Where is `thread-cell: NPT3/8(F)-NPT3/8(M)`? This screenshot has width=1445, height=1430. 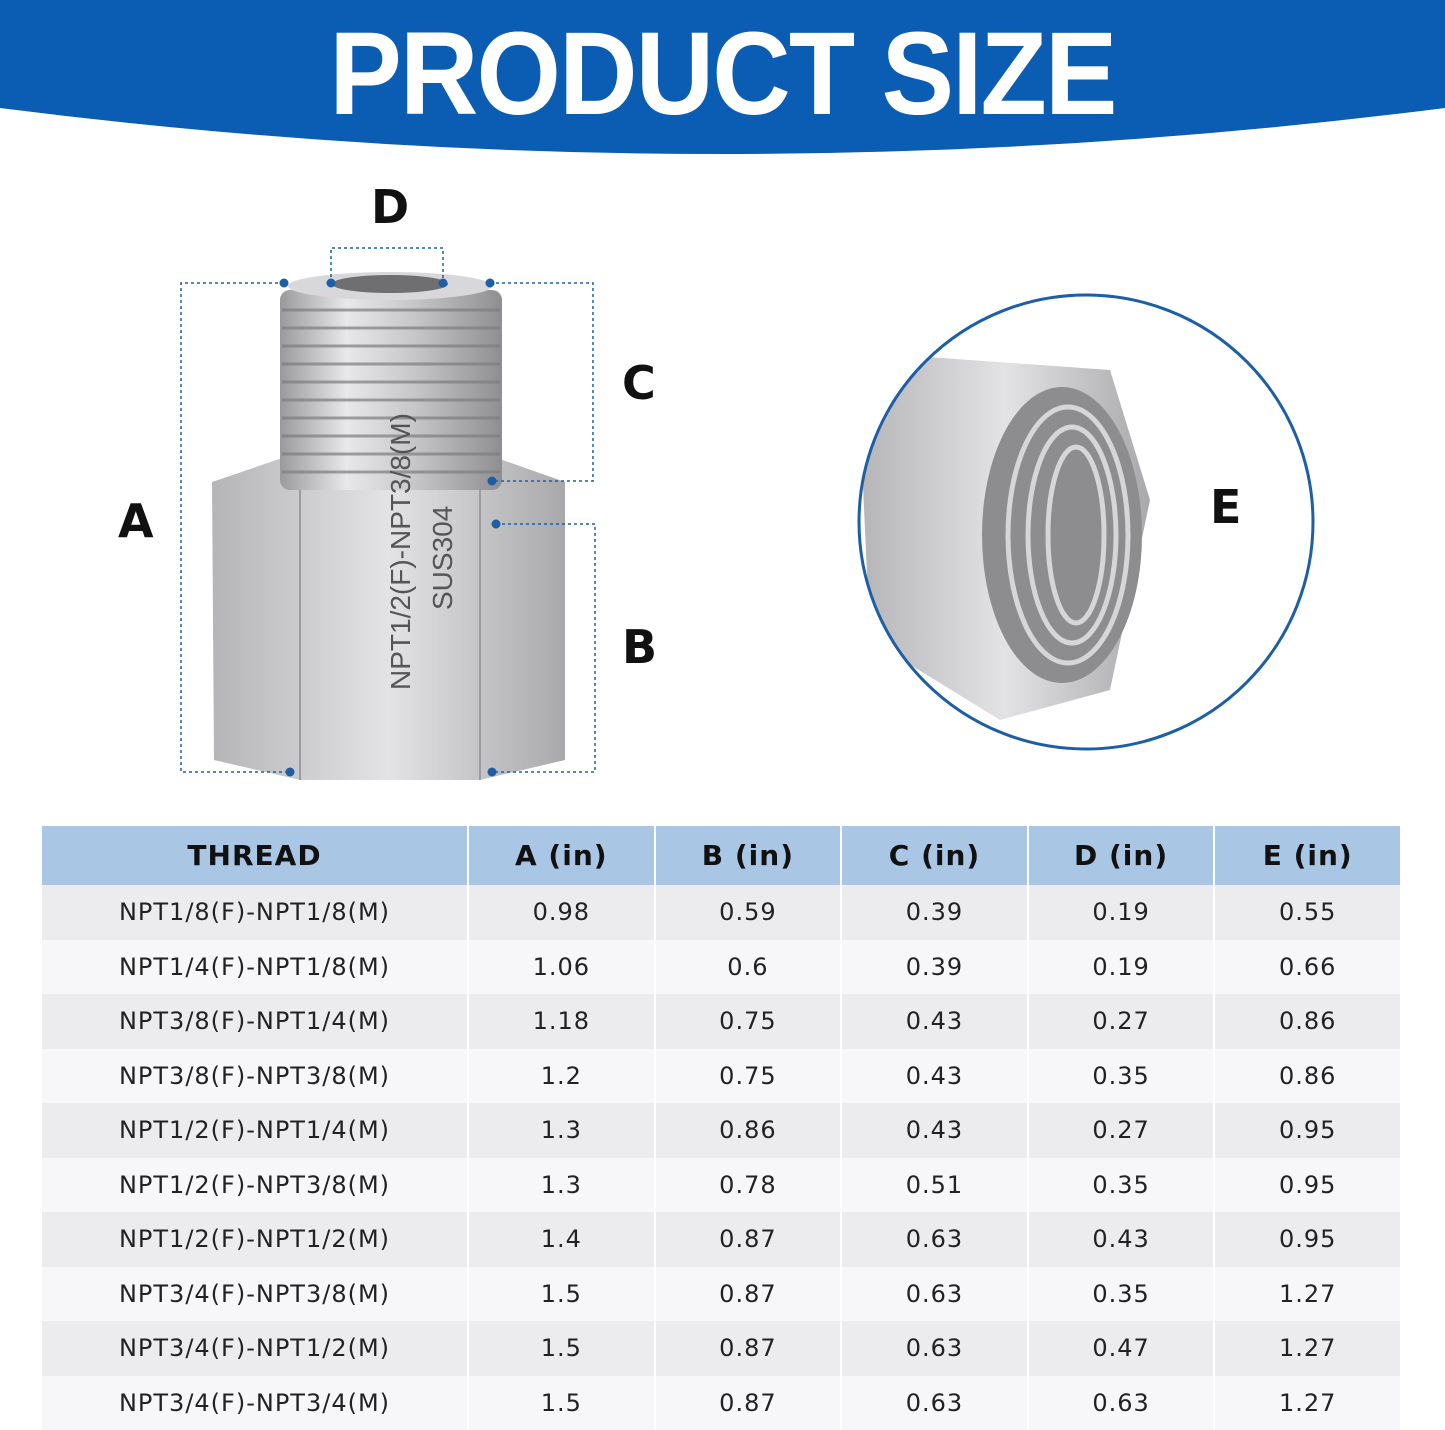 thread-cell: NPT3/8(F)-NPT3/8(M) is located at coordinates (255, 1076).